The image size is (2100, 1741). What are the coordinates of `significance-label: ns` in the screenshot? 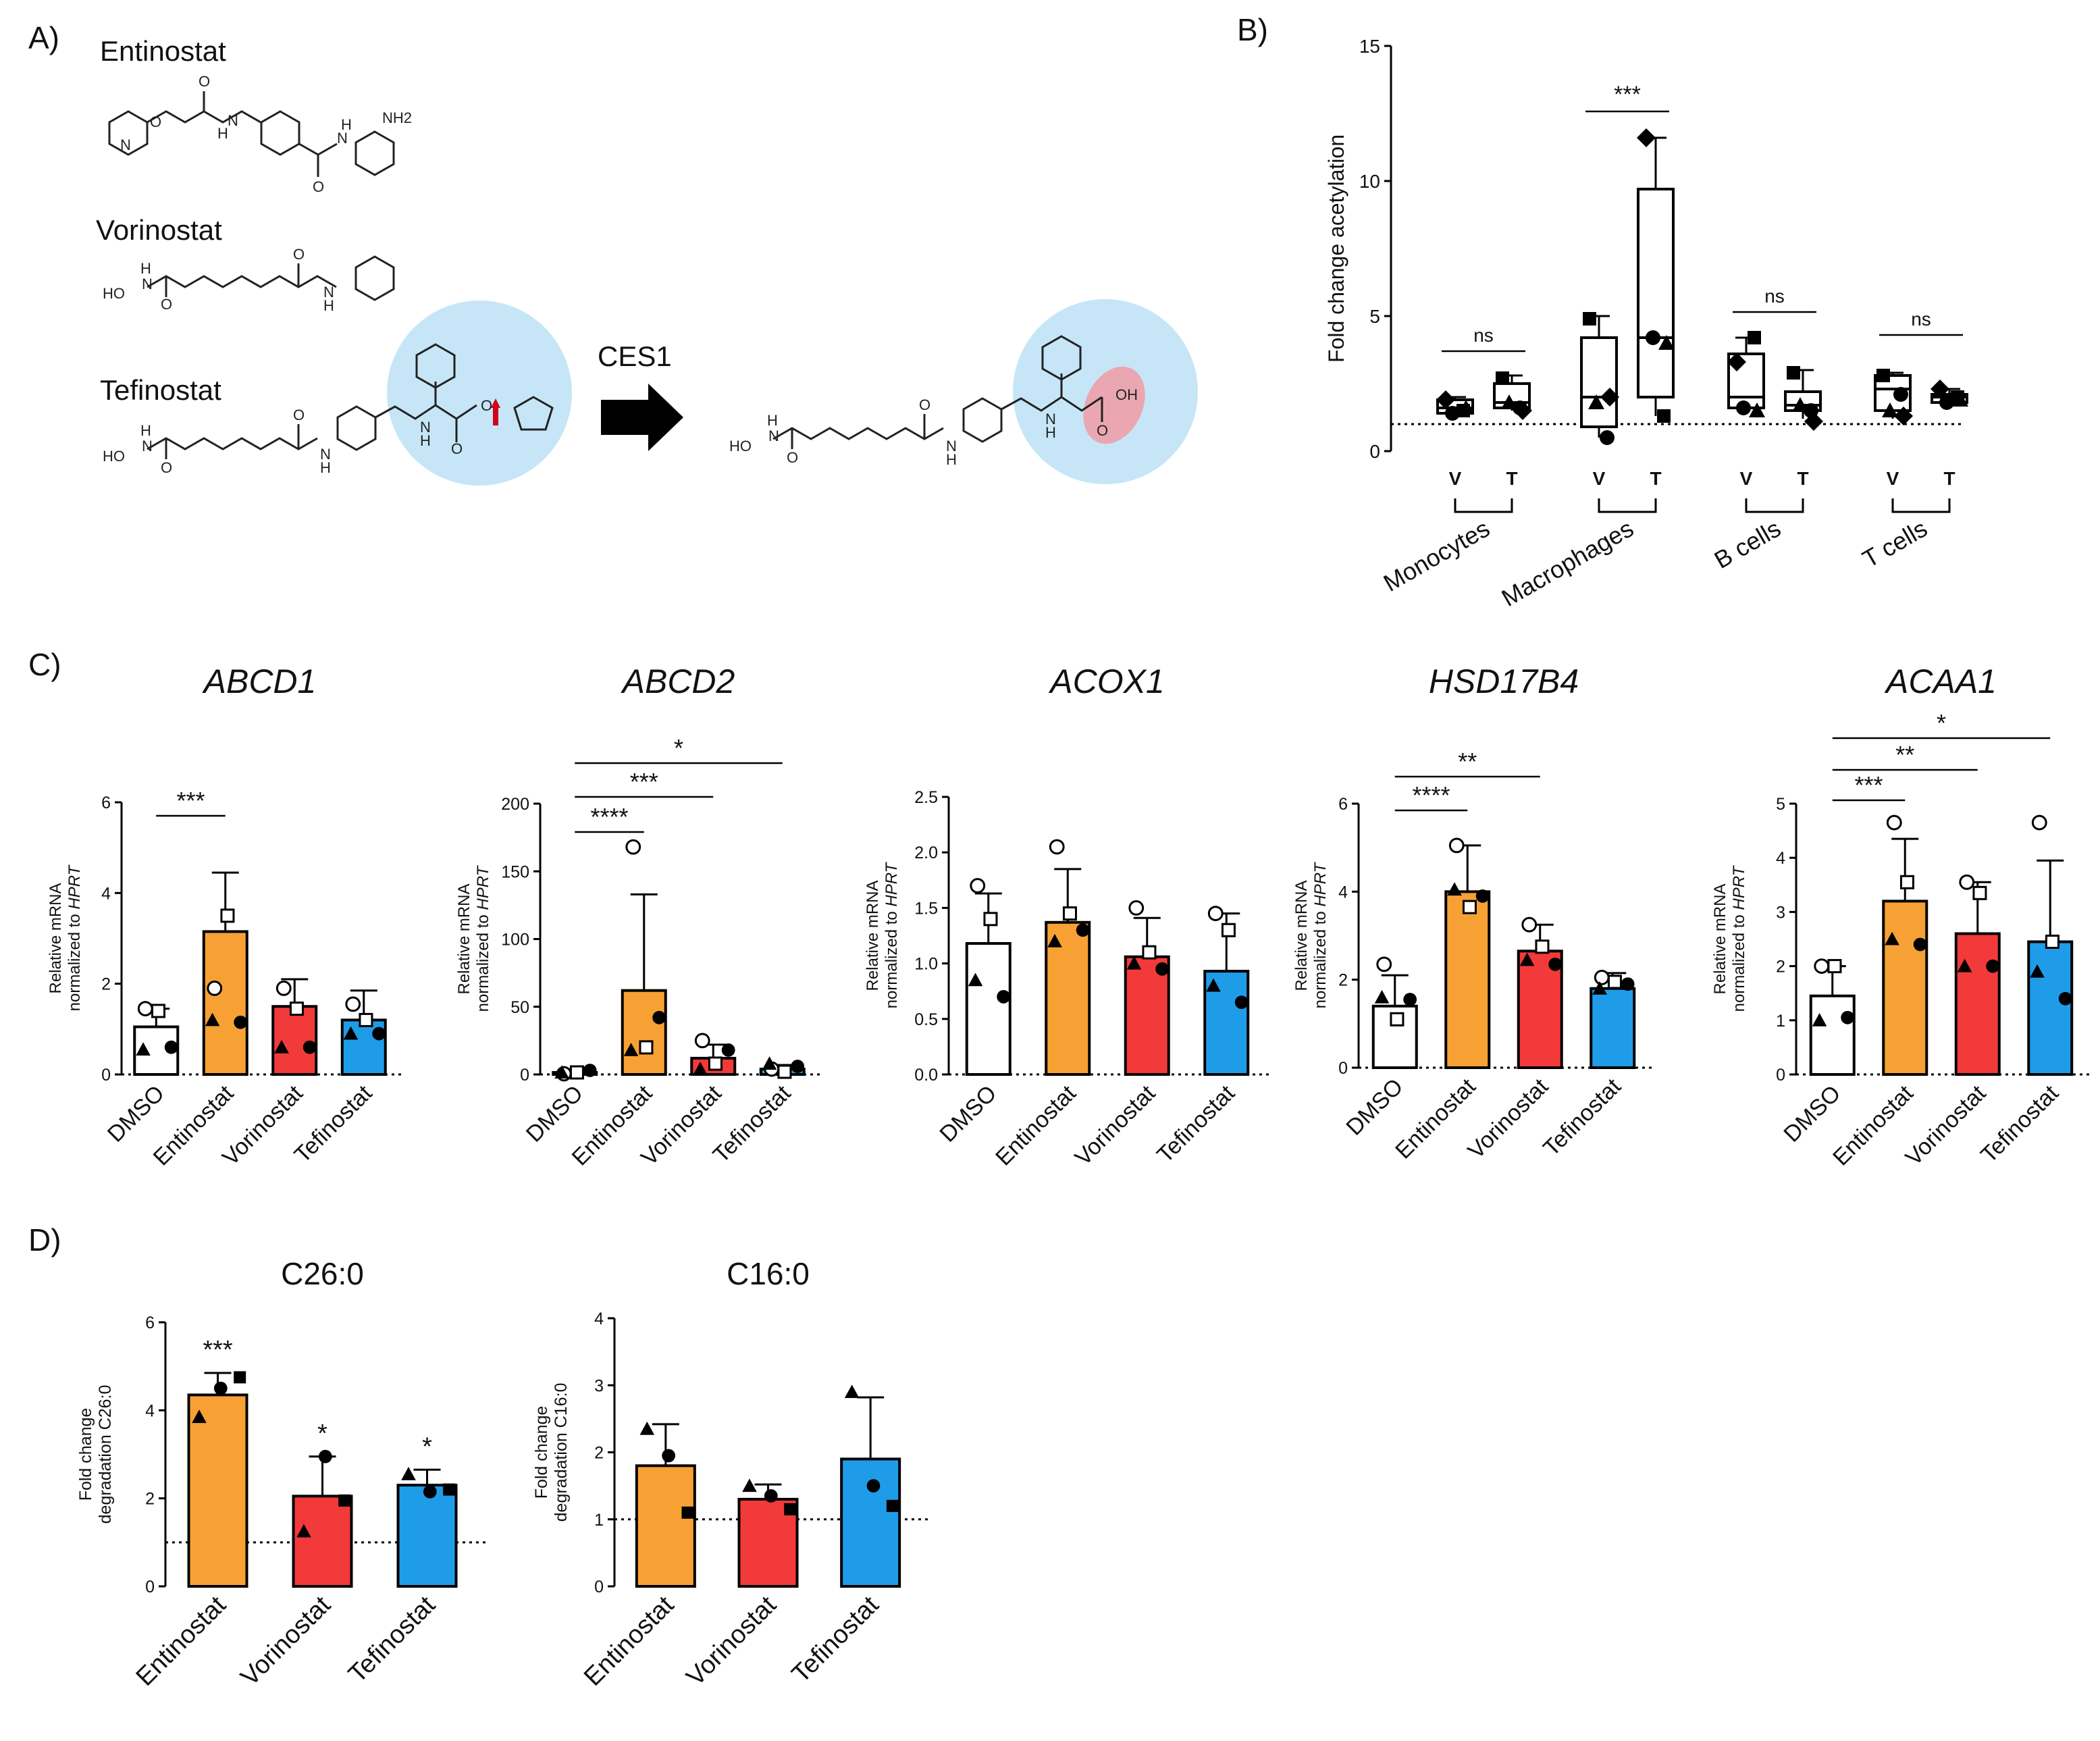 It's located at (1921, 319).